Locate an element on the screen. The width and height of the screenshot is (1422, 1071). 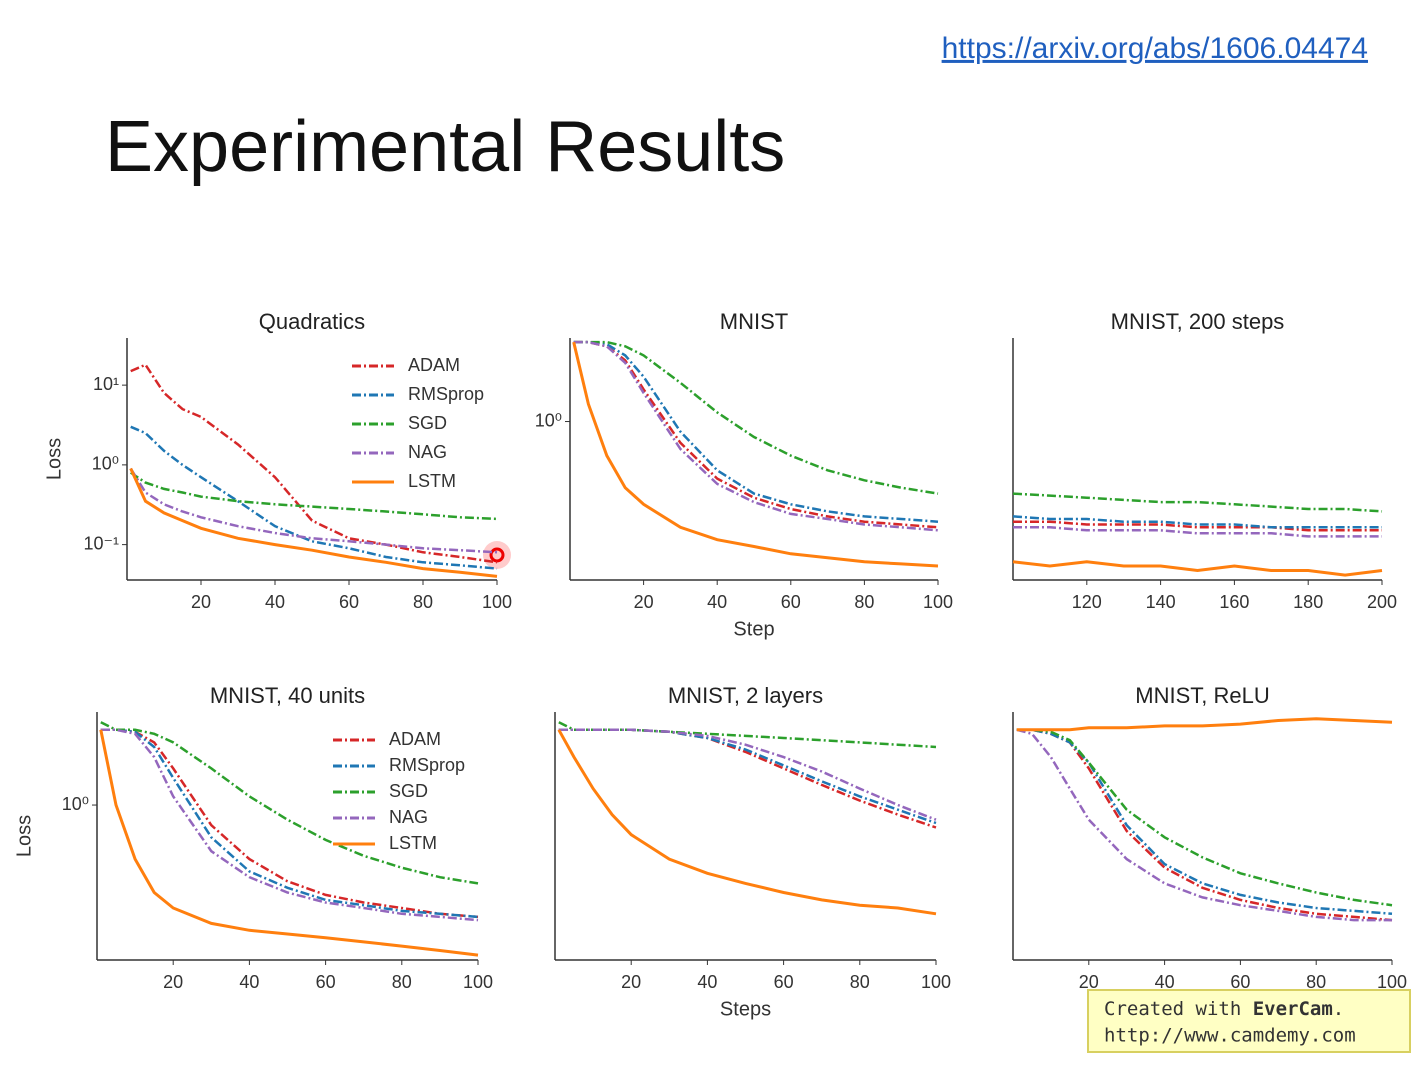
x-axis-label: Step is located at coordinates (753, 629).